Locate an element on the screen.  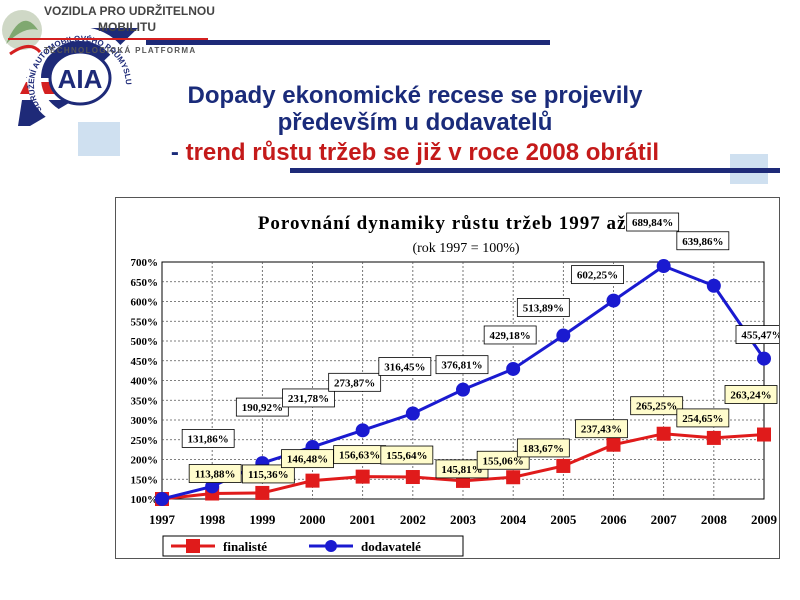
legend: finalisté dodavatelé is located at coordinates (313, 546).